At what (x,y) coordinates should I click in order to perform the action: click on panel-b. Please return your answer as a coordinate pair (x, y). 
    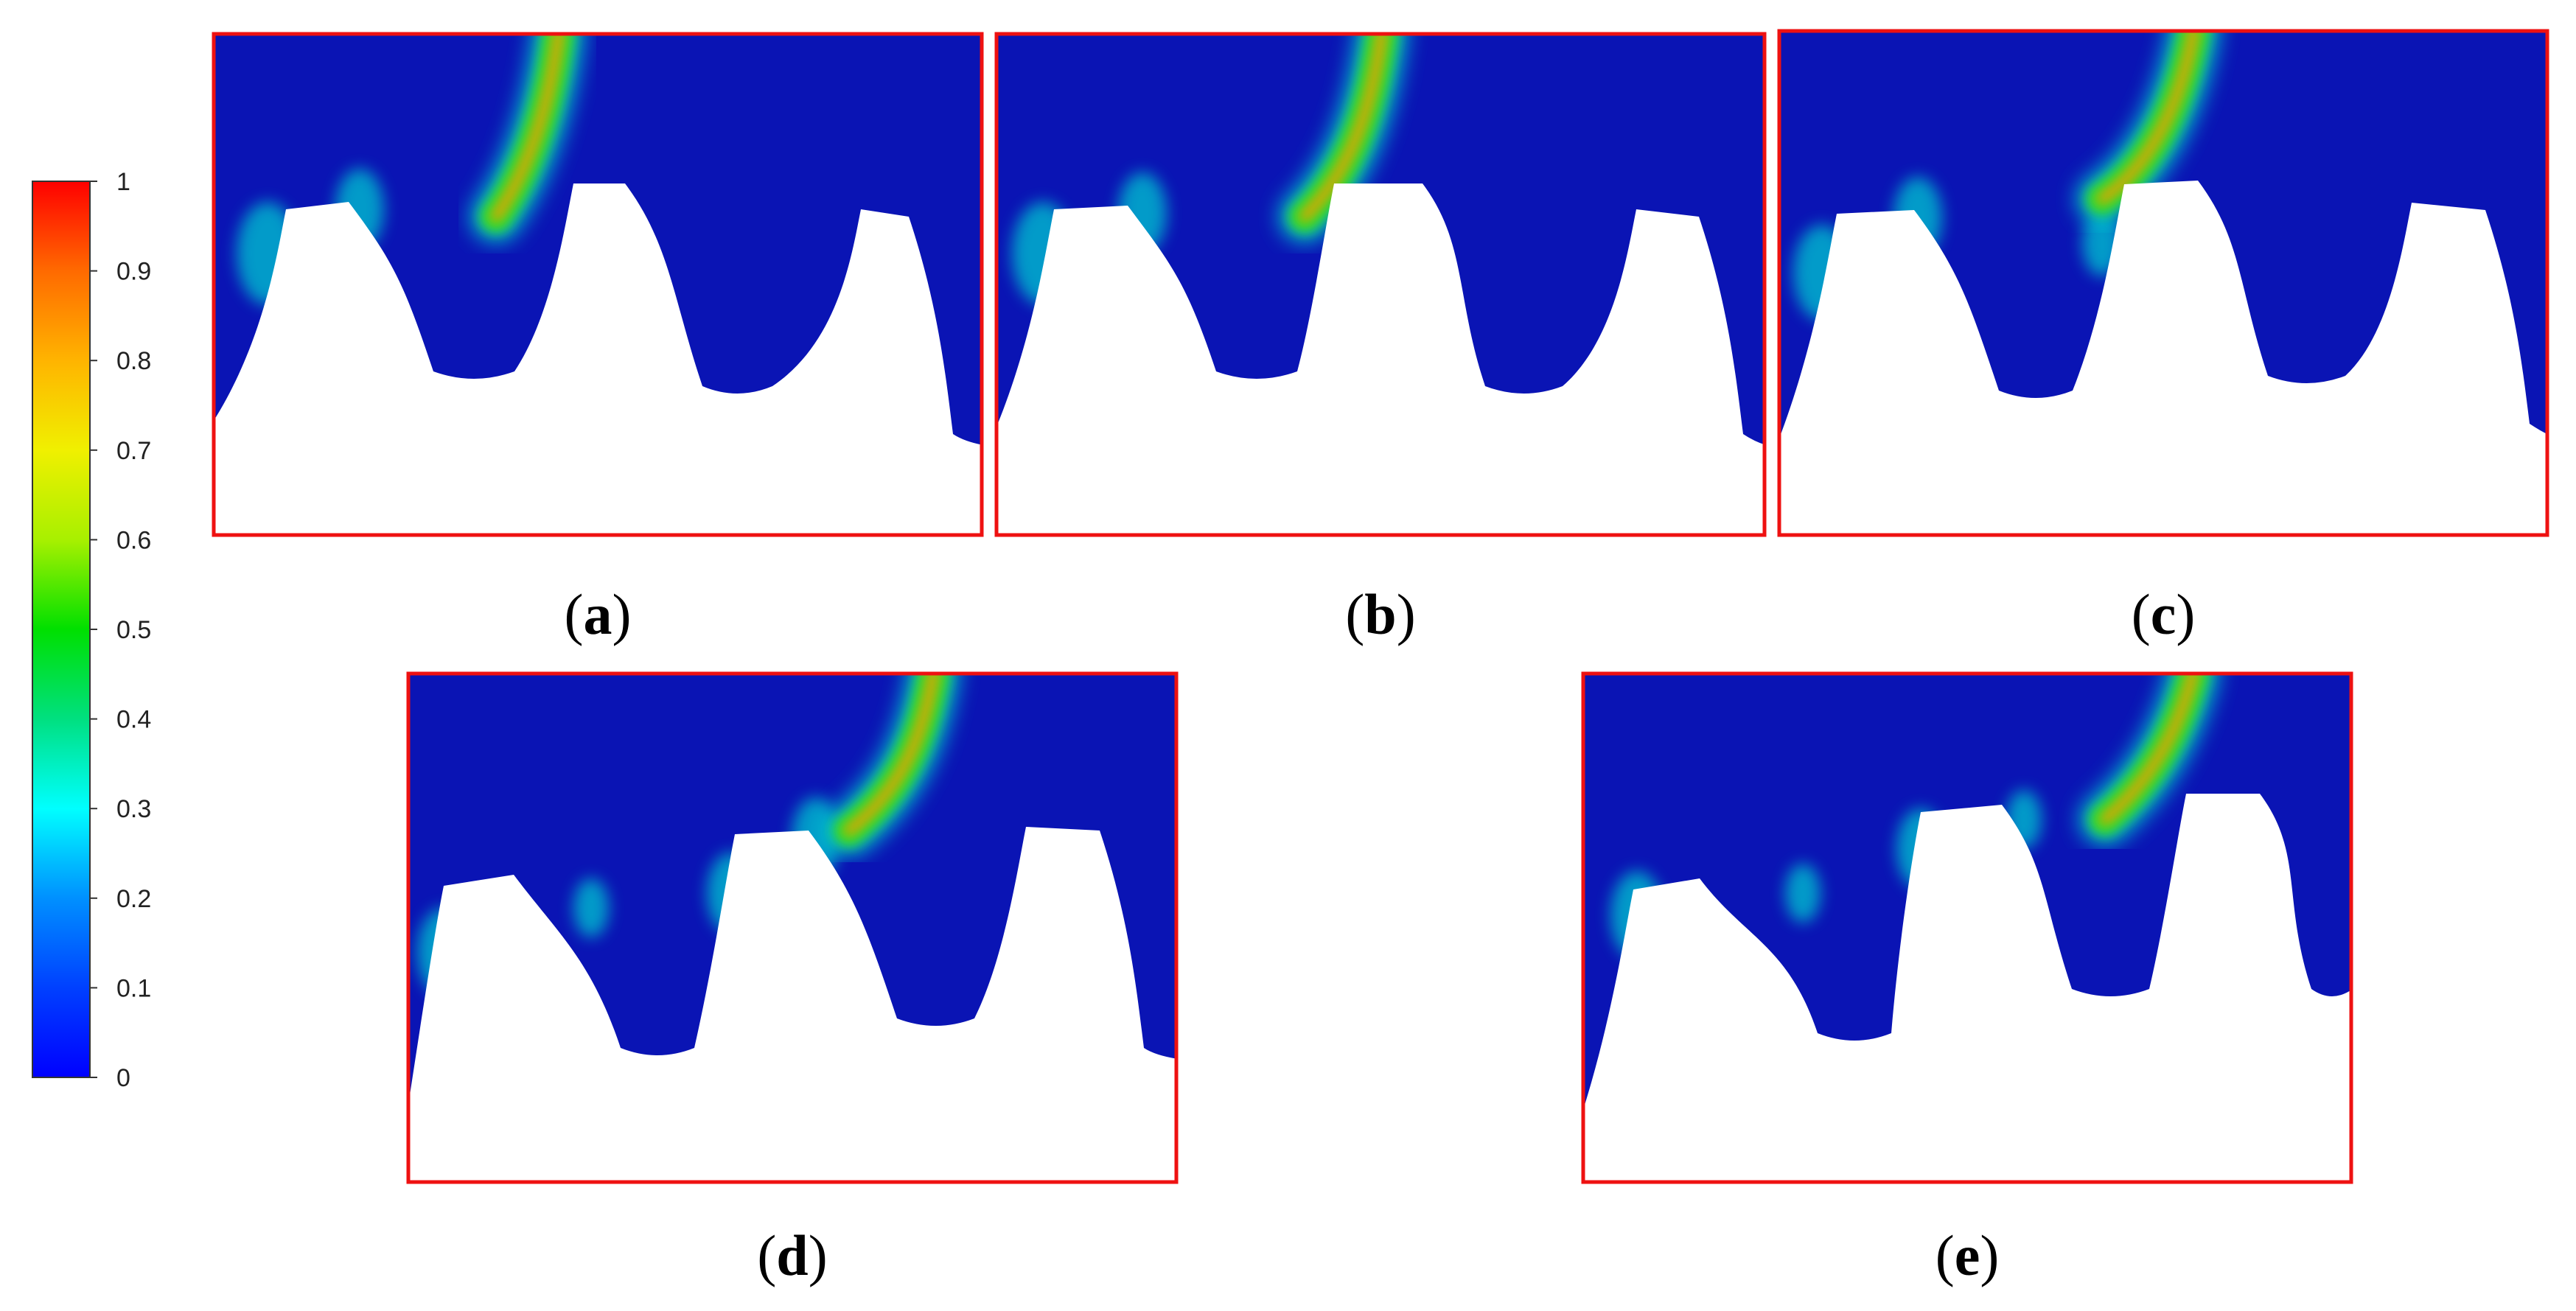
    Looking at the image, I should click on (1380, 284).